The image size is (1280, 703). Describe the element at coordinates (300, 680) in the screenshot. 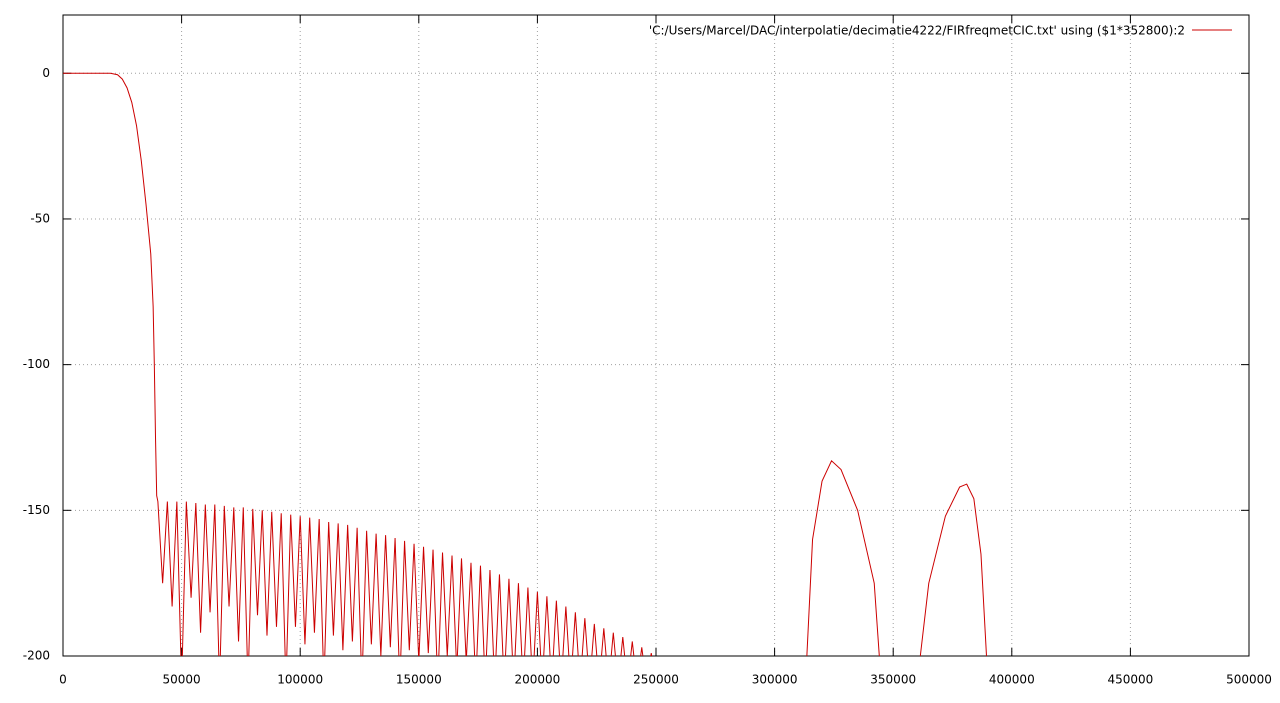

I see `x-tick-label: 100000` at that location.